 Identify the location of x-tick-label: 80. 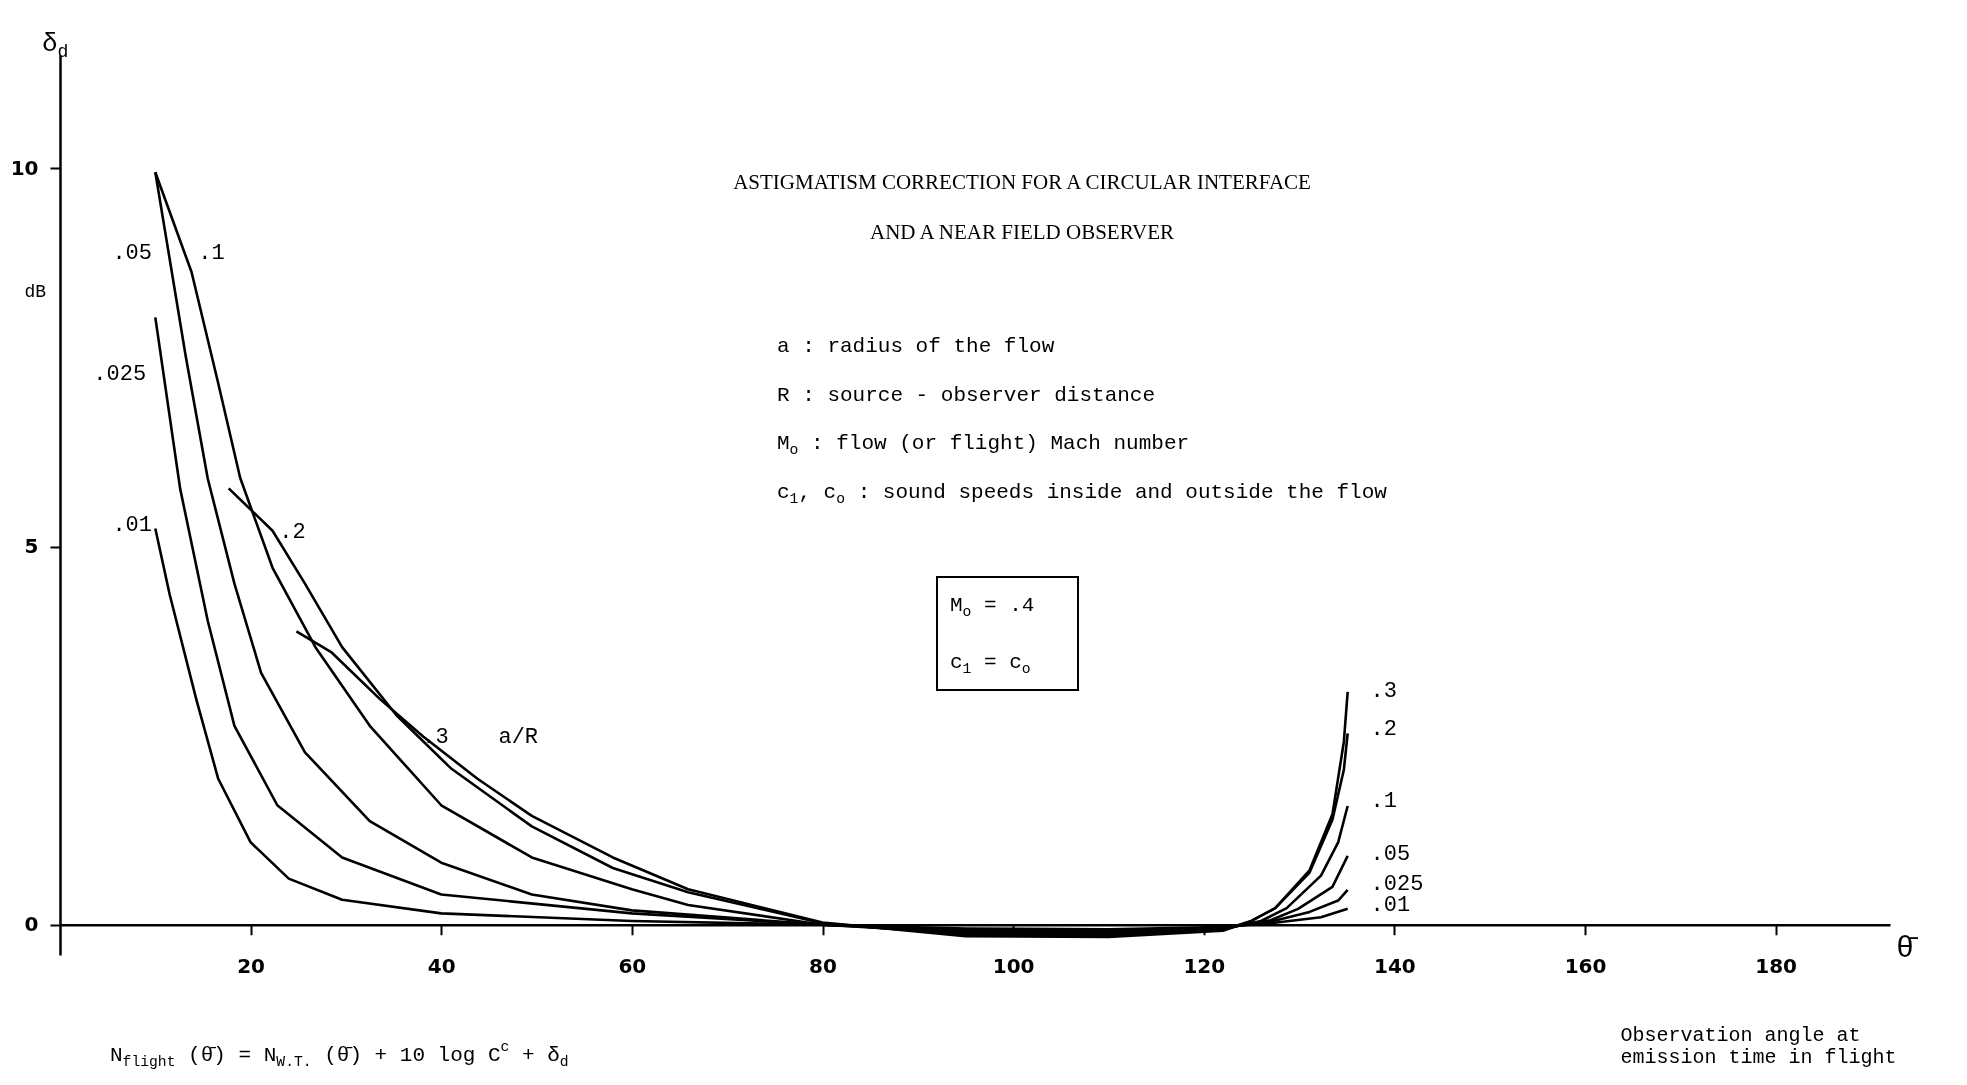
(823, 966).